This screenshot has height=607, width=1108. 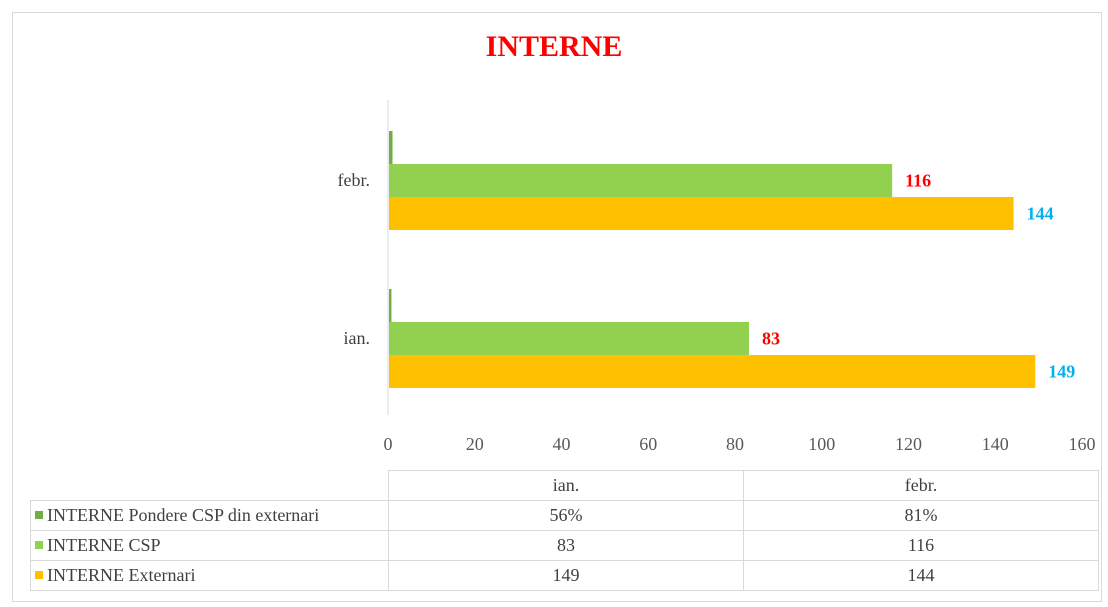 I want to click on x-tick-label: 60, so click(x=648, y=444).